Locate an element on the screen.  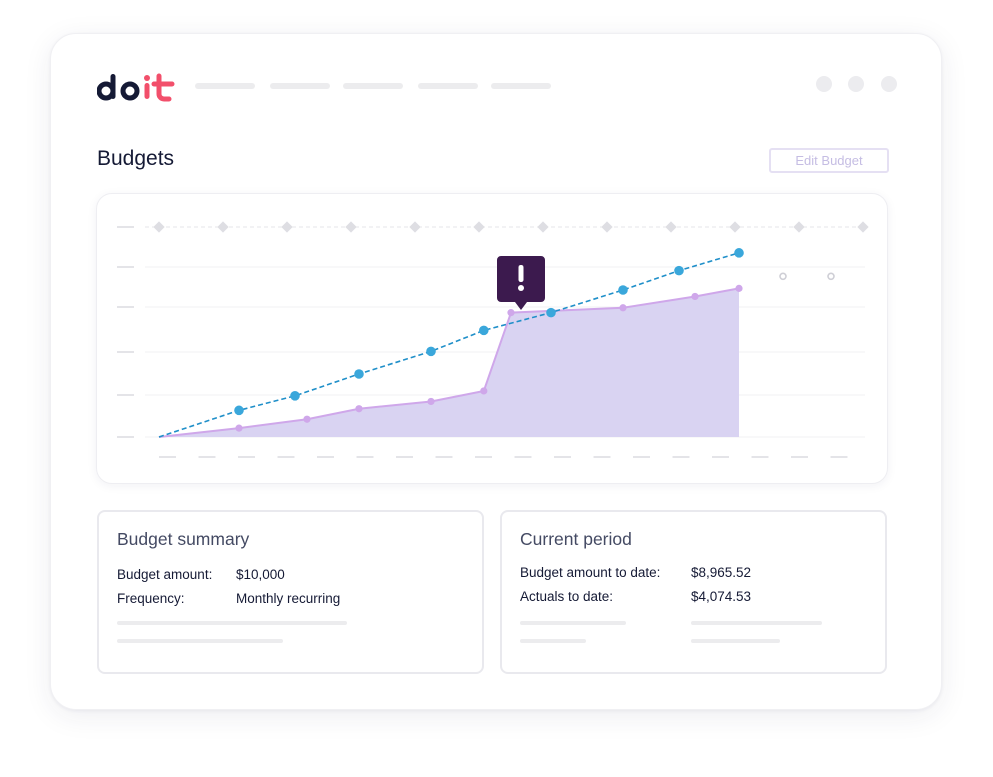
actuals-area-fill is located at coordinates (449, 362).